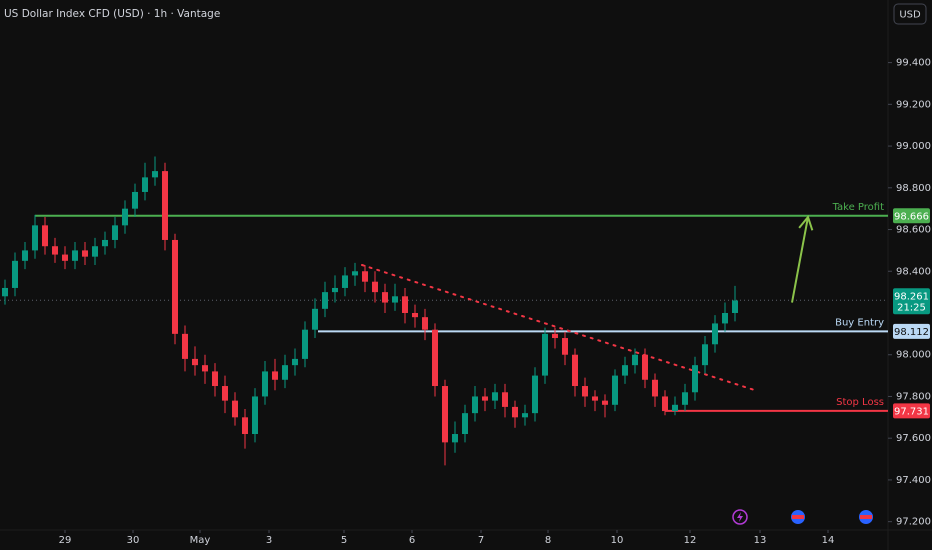 This screenshot has width=932, height=550. I want to click on level-name: Buy Entry, so click(859, 322).